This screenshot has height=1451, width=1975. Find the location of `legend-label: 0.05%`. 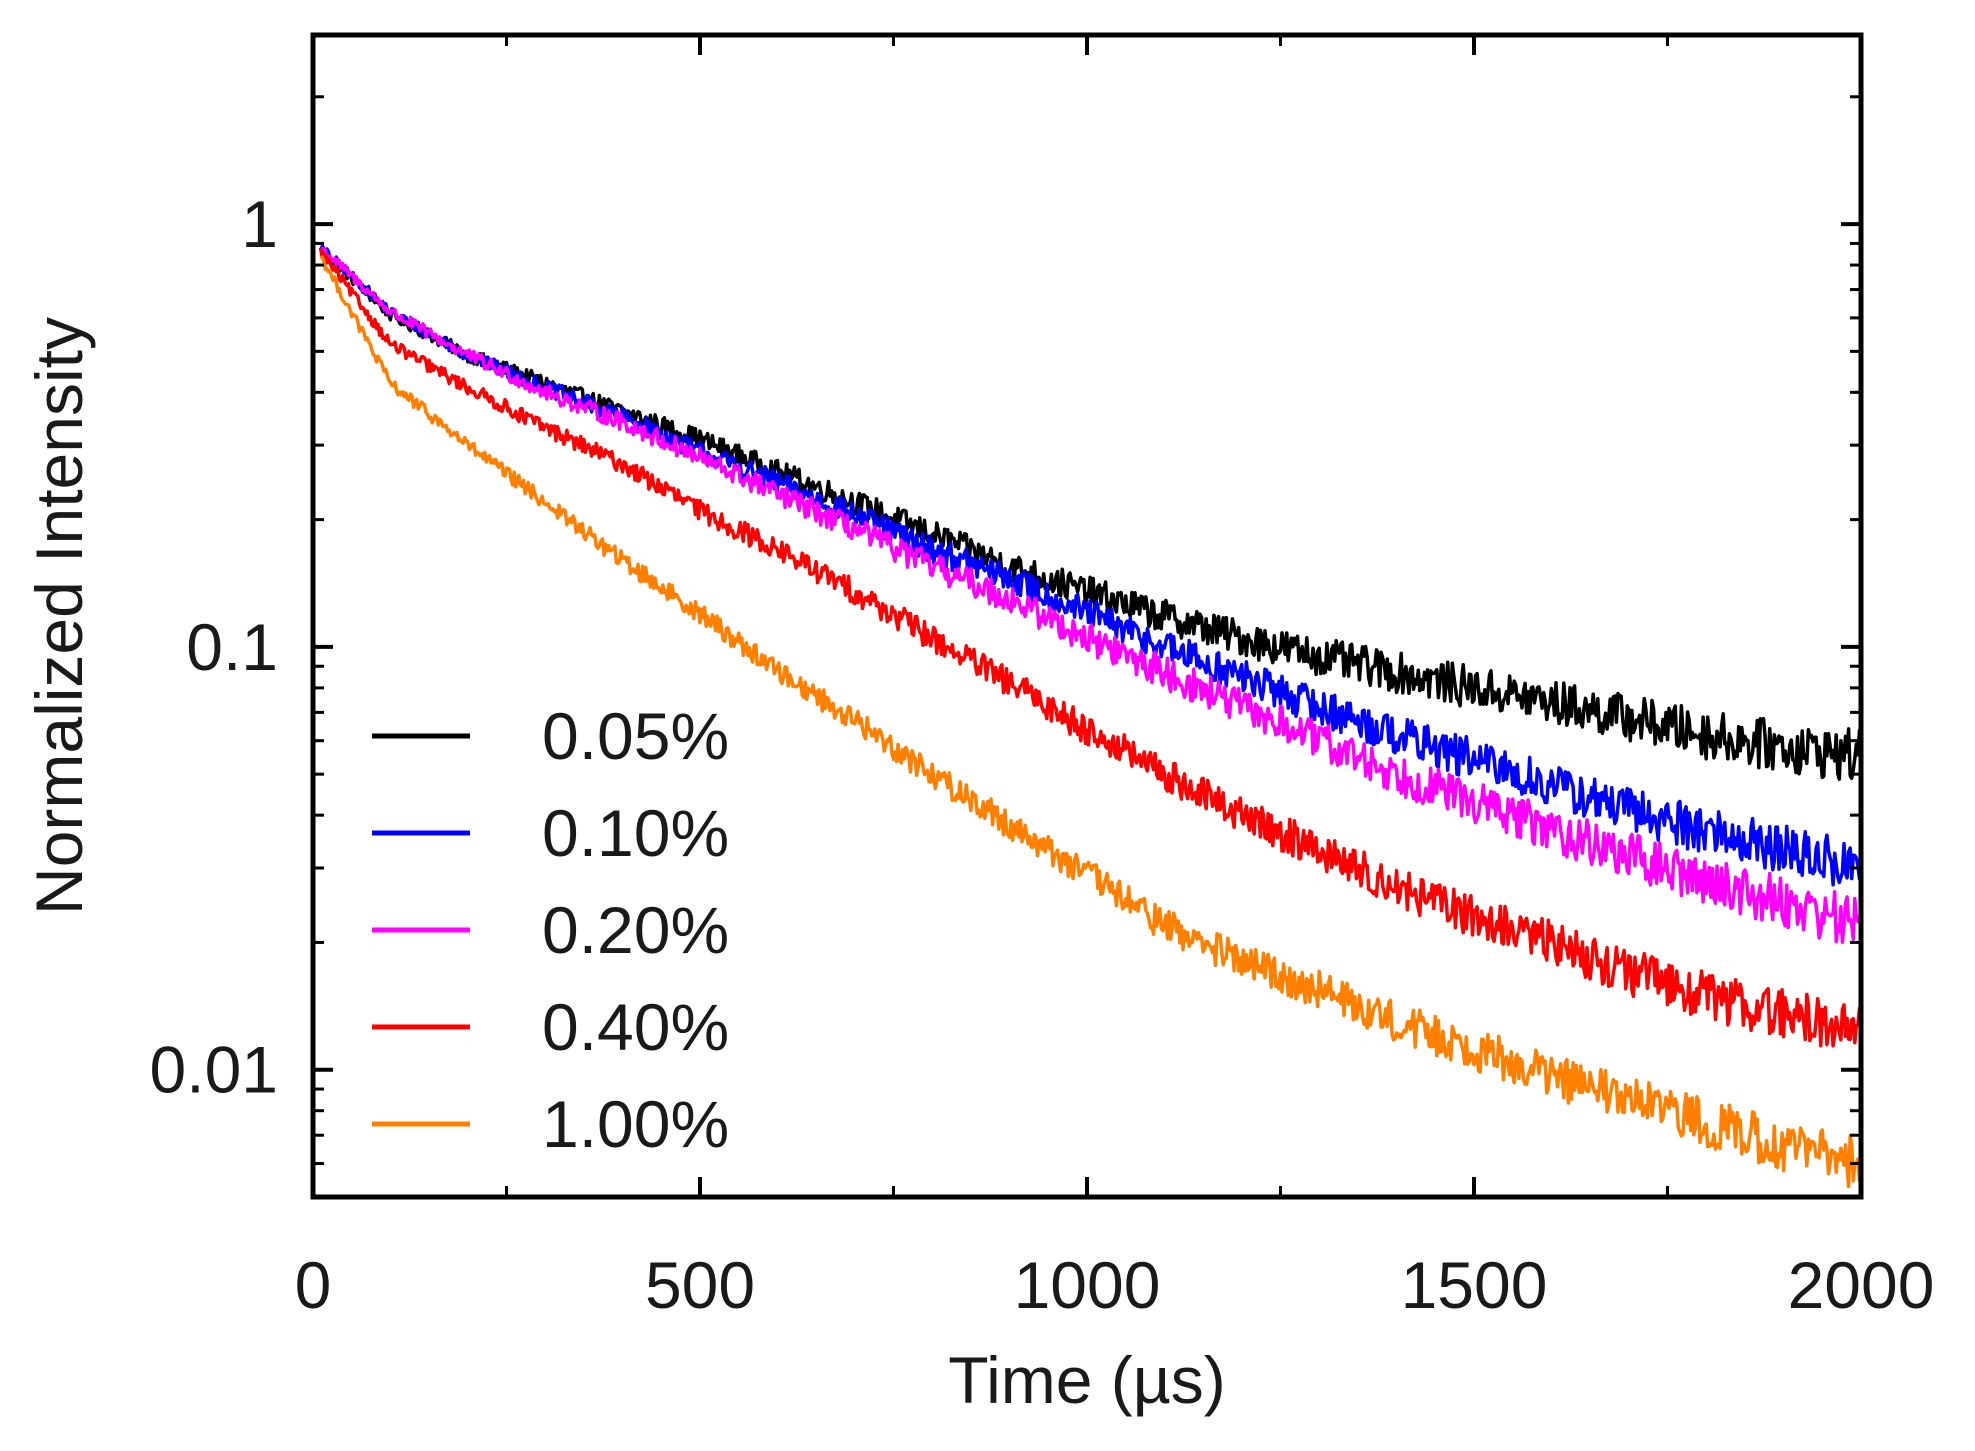

legend-label: 0.05% is located at coordinates (635, 736).